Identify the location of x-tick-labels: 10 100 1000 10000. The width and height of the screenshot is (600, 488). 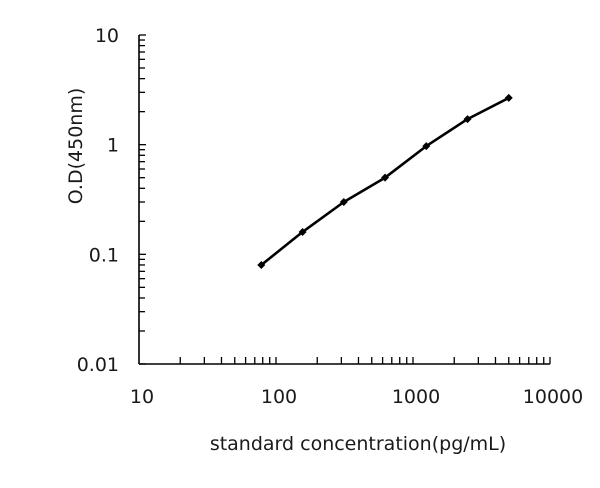
(356, 397).